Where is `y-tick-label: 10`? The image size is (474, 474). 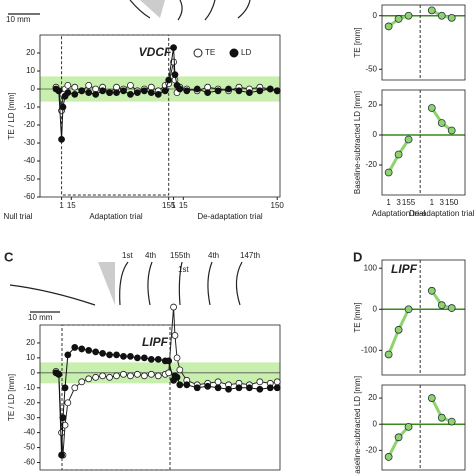 y-tick-label: 10 is located at coordinates (30, 70).